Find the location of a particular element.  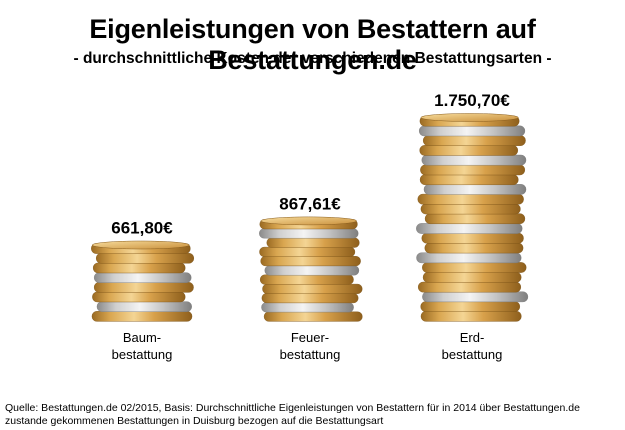

category-label-1-1: bestattung is located at coordinates (310, 354).